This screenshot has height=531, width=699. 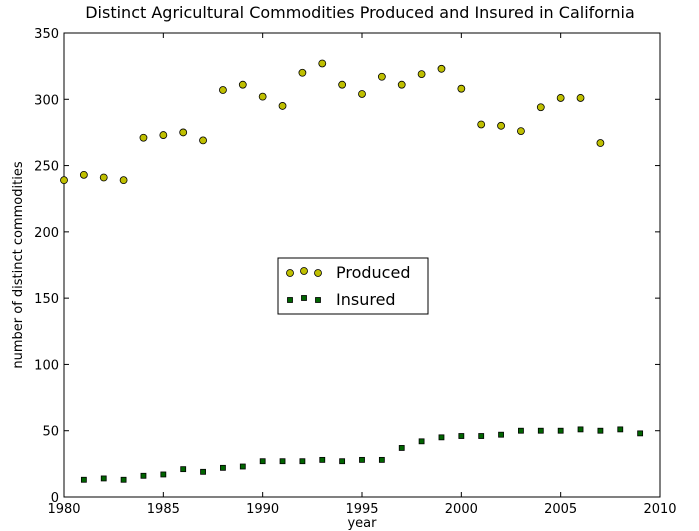 What do you see at coordinates (18, 264) in the screenshot?
I see `y-axis-label: number of distinct commodities` at bounding box center [18, 264].